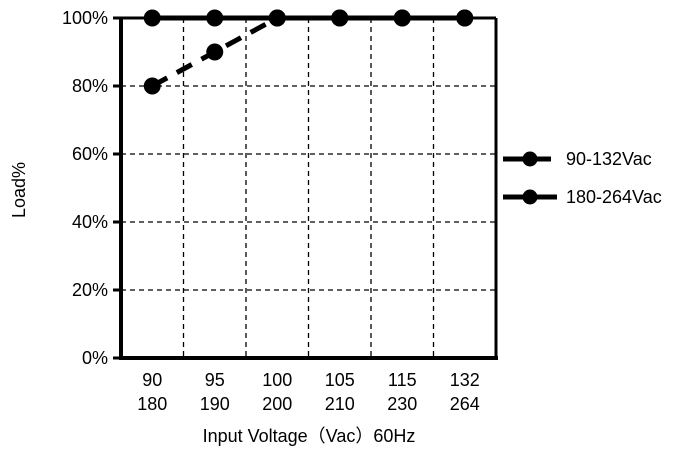 This screenshot has width=691, height=450. What do you see at coordinates (465, 380) in the screenshot?
I see `x-tick-label-top: 132` at bounding box center [465, 380].